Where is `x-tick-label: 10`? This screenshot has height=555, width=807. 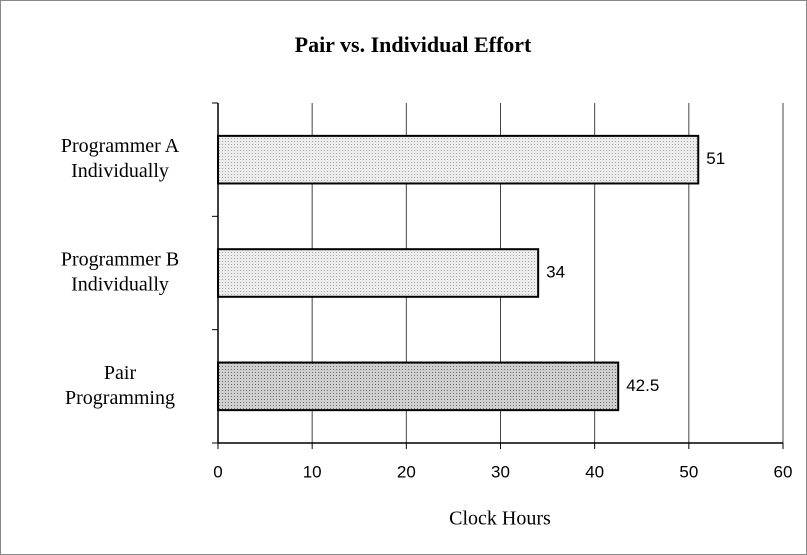
x-tick-label: 10 is located at coordinates (312, 471).